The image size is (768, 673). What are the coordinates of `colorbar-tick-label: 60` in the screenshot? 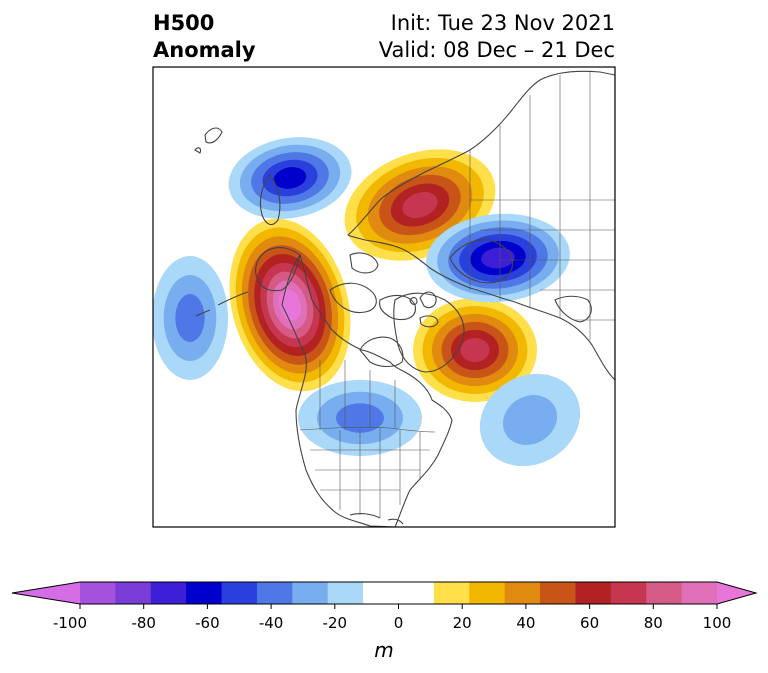 It's located at (590, 623).